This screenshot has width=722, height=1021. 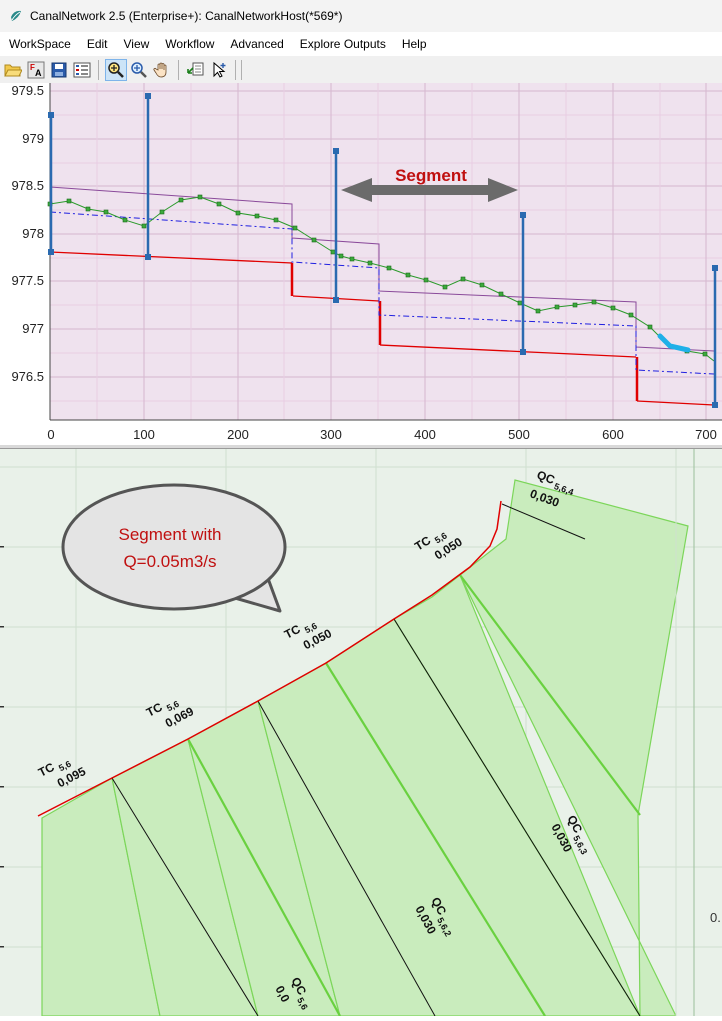 I want to click on y-tick-label: 978.5, so click(x=27, y=185).